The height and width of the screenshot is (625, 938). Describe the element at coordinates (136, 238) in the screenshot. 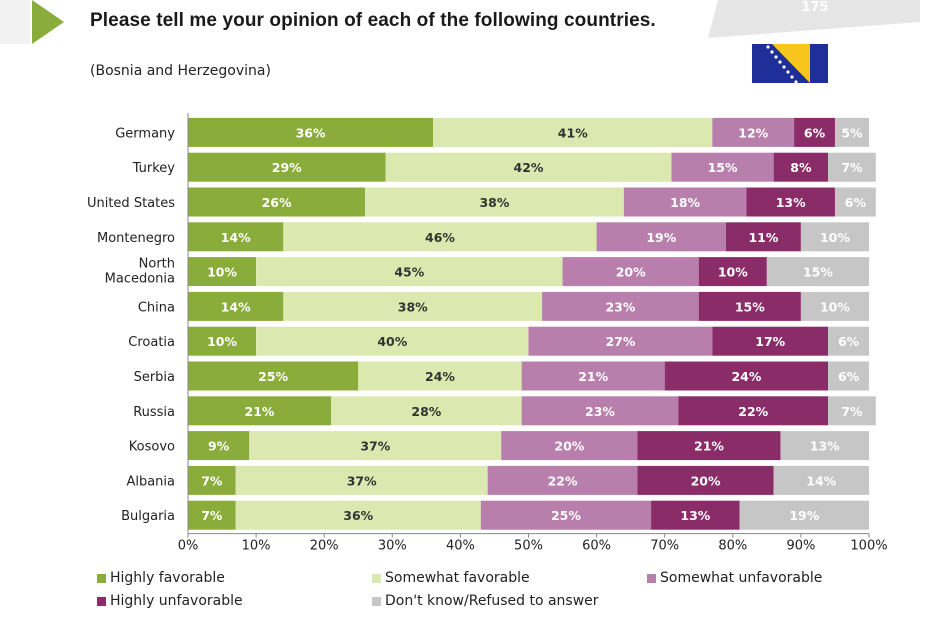

I see `category-label: Montenegro` at that location.